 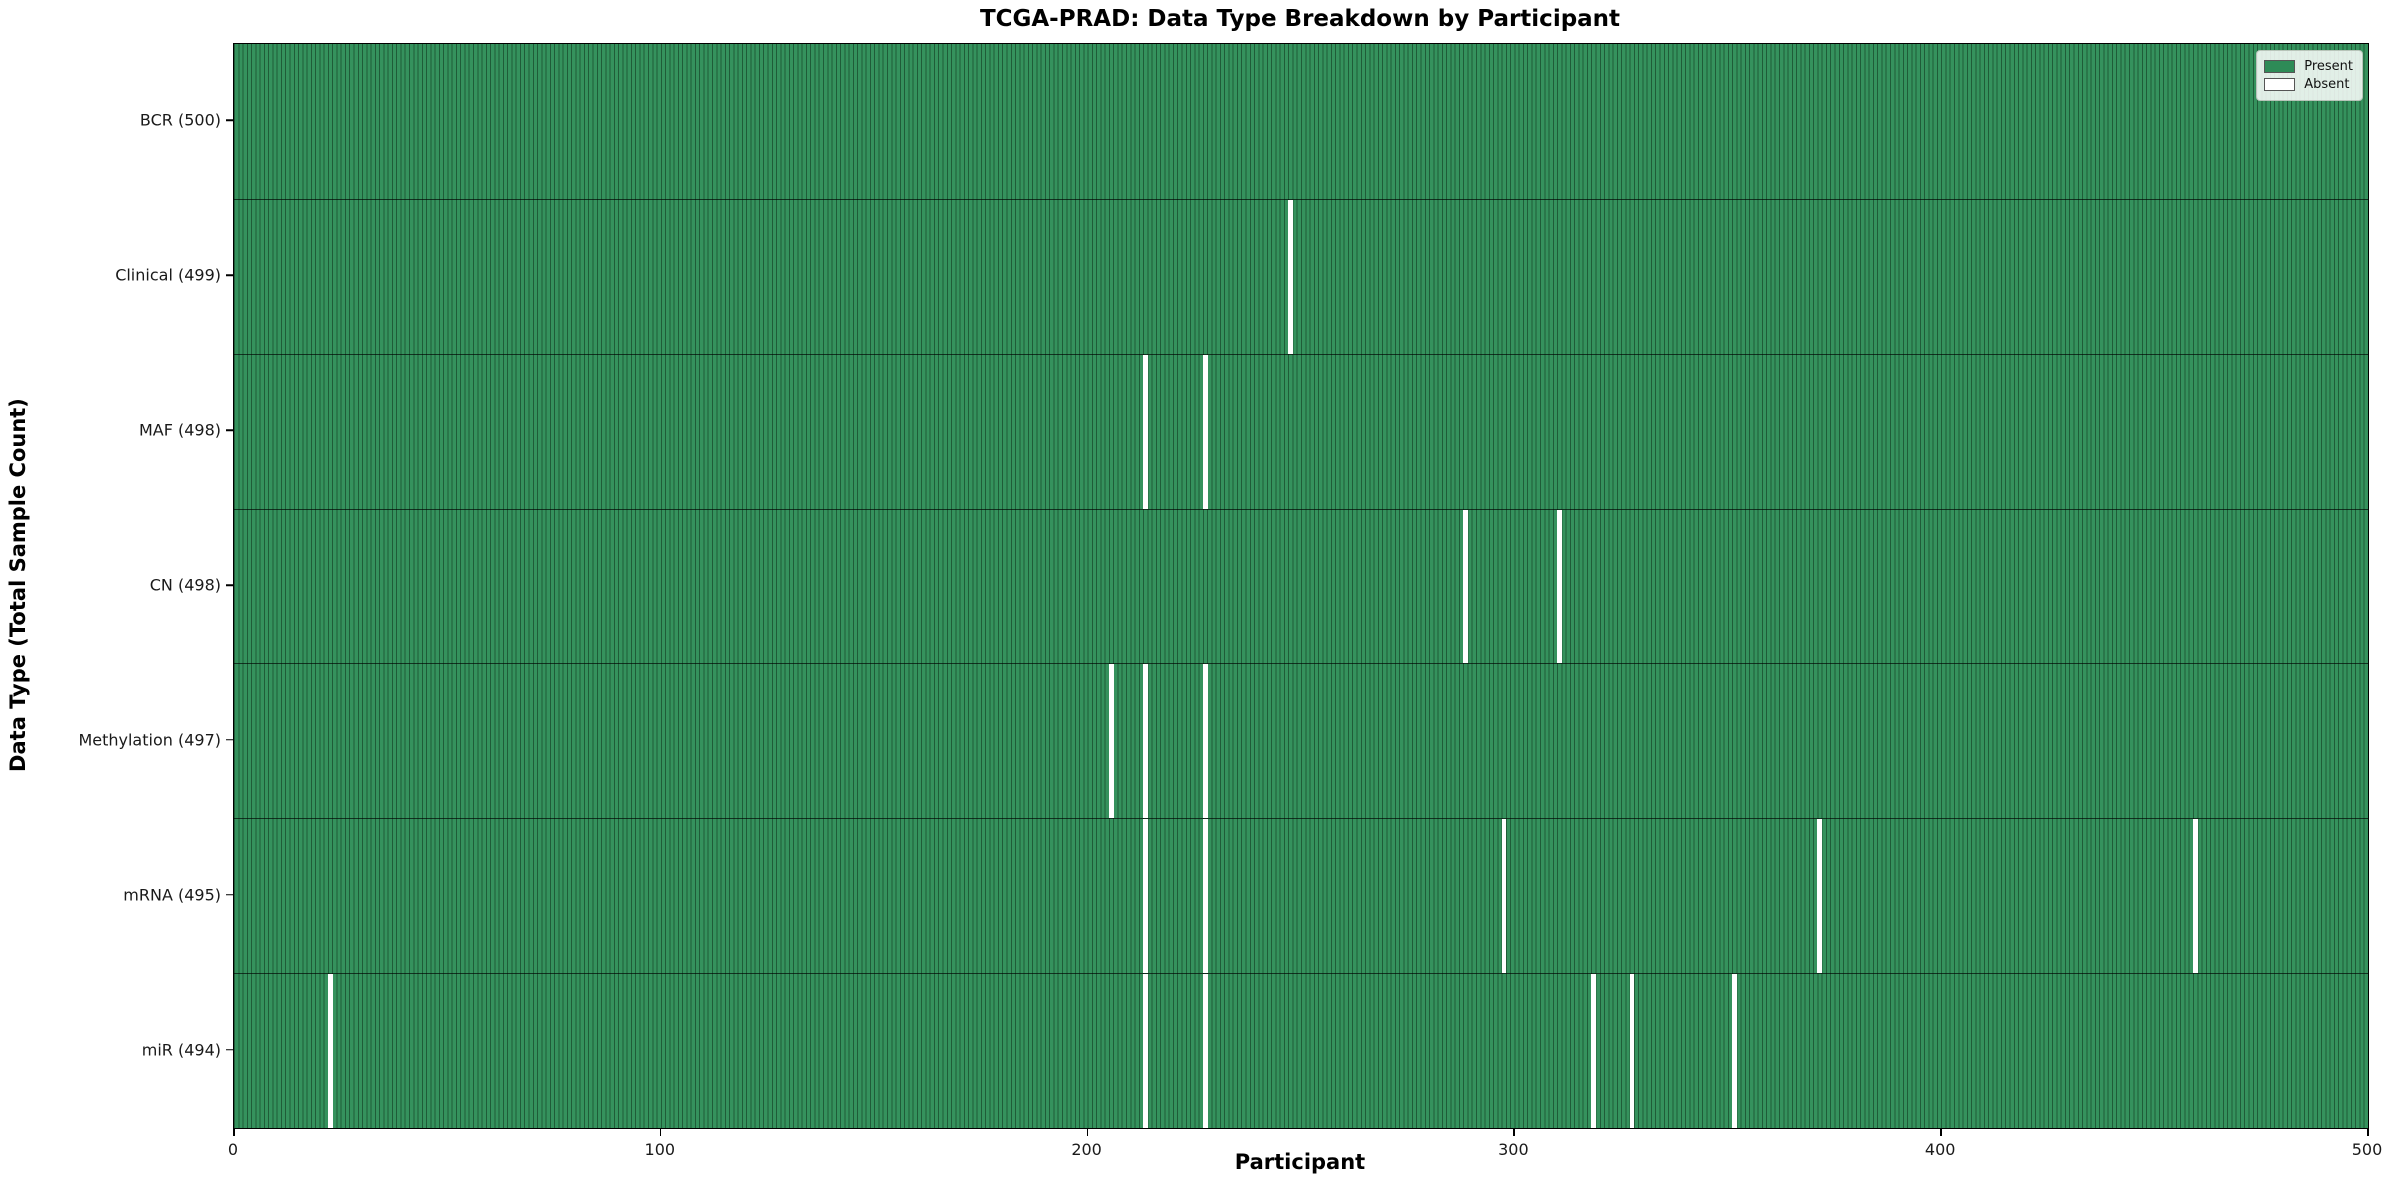 What do you see at coordinates (1301, 276) in the screenshot?
I see `heatmap-row-clinical` at bounding box center [1301, 276].